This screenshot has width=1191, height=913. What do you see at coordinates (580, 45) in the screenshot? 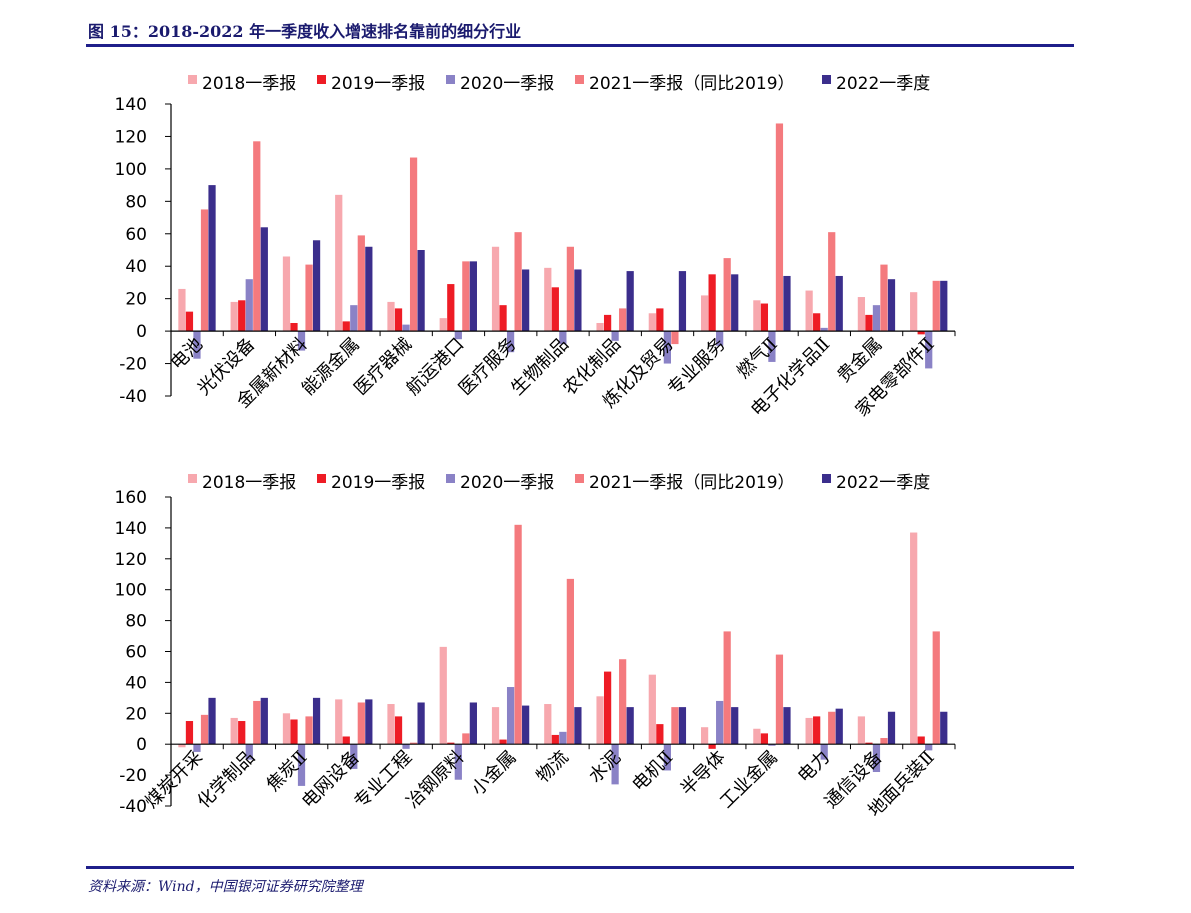
I see `top-rule` at bounding box center [580, 45].